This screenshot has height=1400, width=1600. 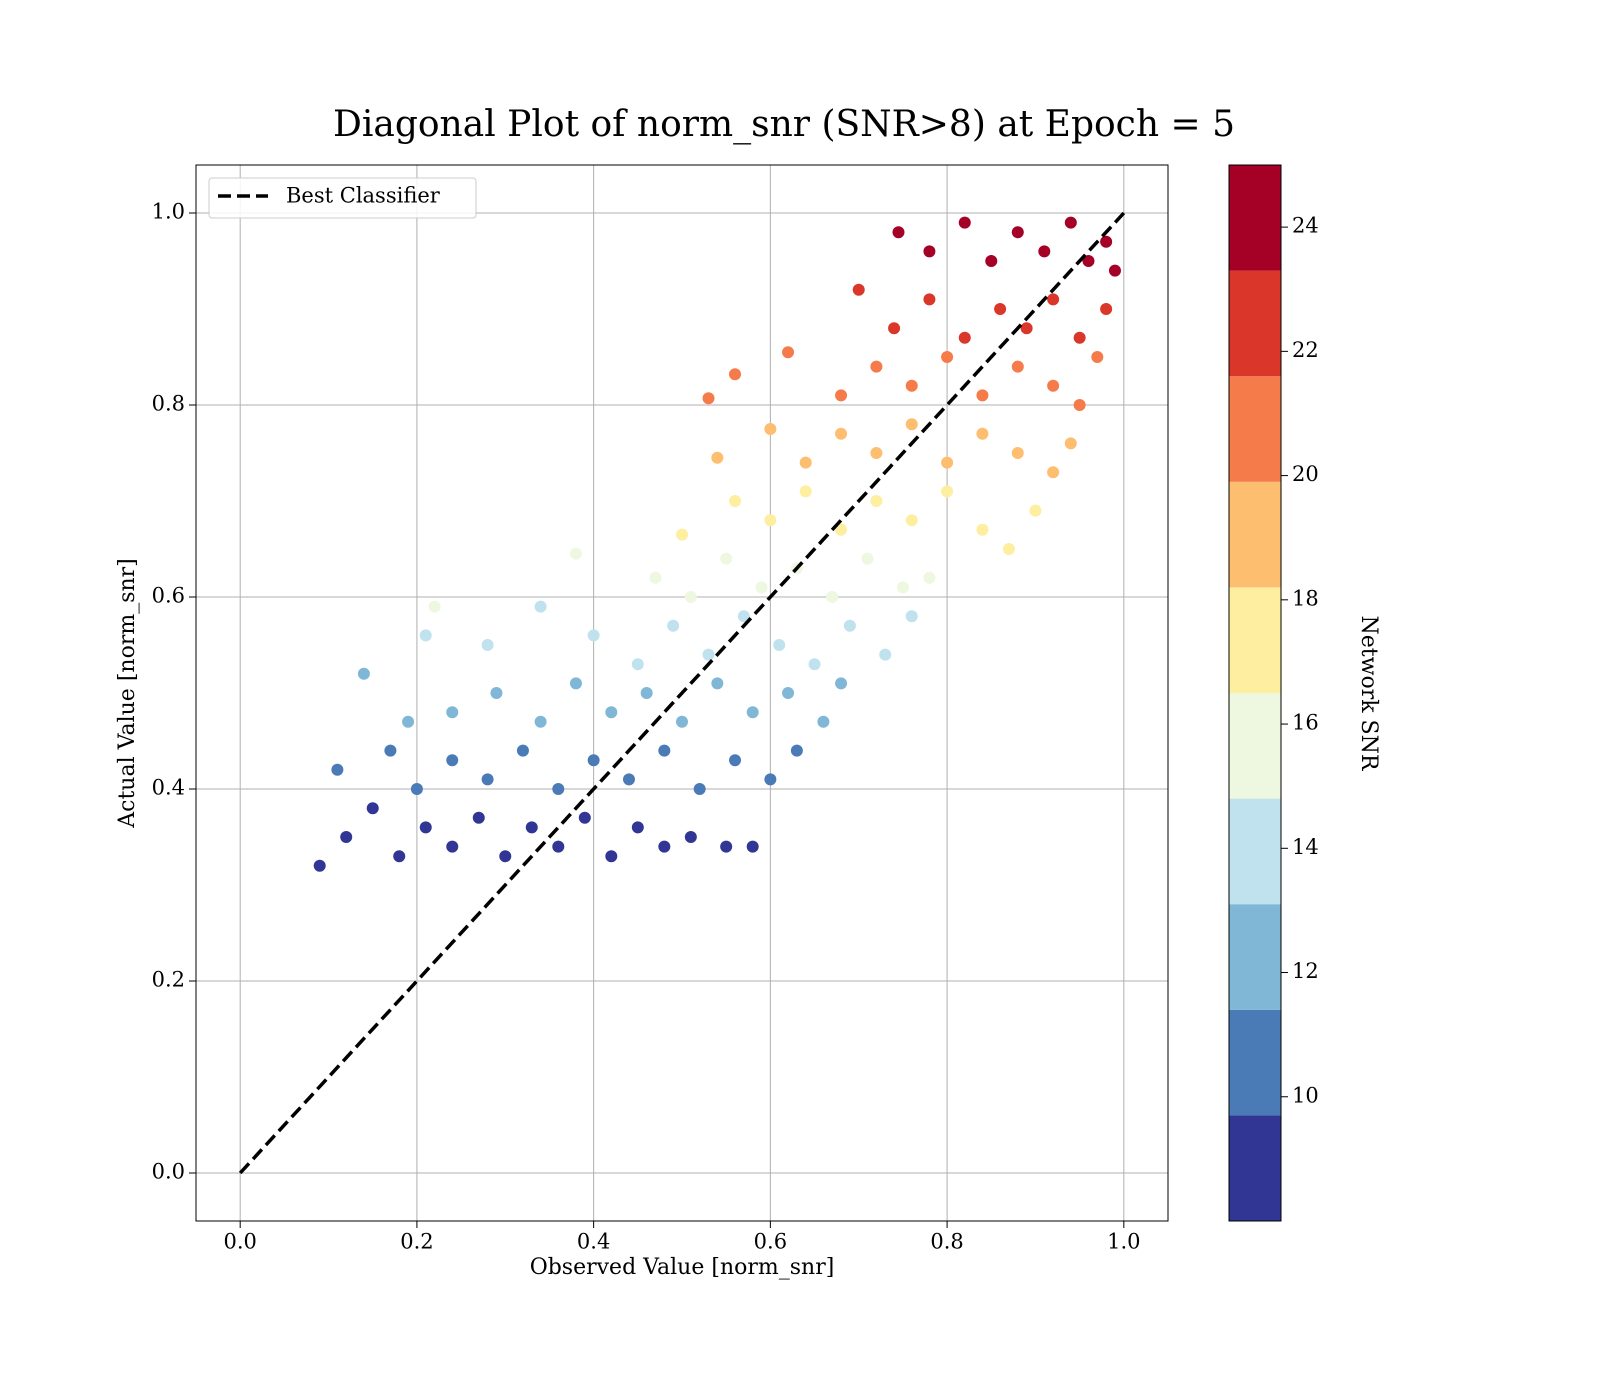 I want to click on colorbar-tick-label: 18, so click(x=1305, y=598).